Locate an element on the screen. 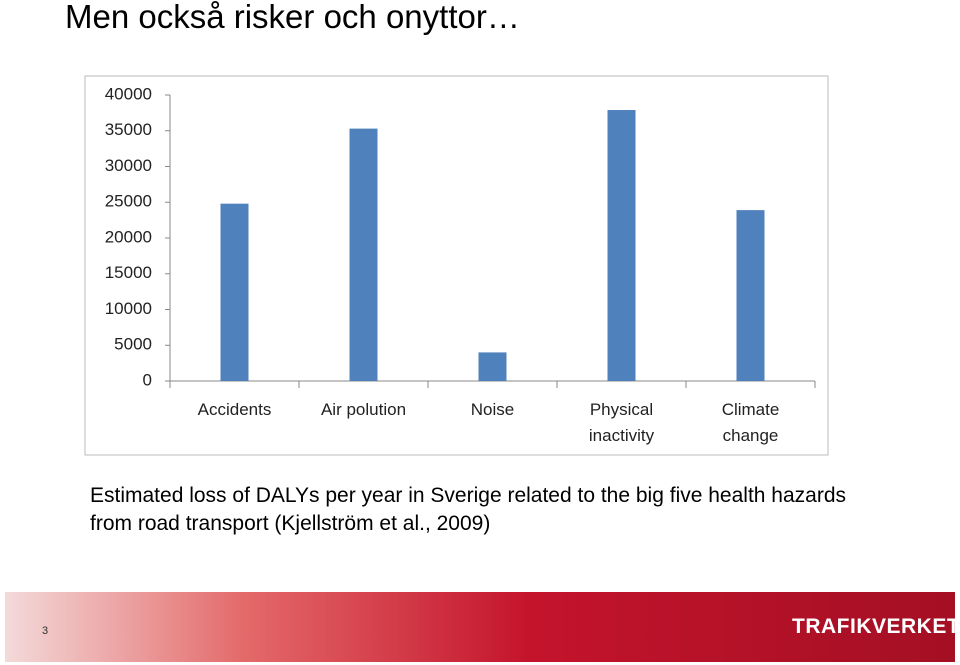 Image resolution: width=960 pixels, height=665 pixels. y-tick-label: 25000 is located at coordinates (128, 201).